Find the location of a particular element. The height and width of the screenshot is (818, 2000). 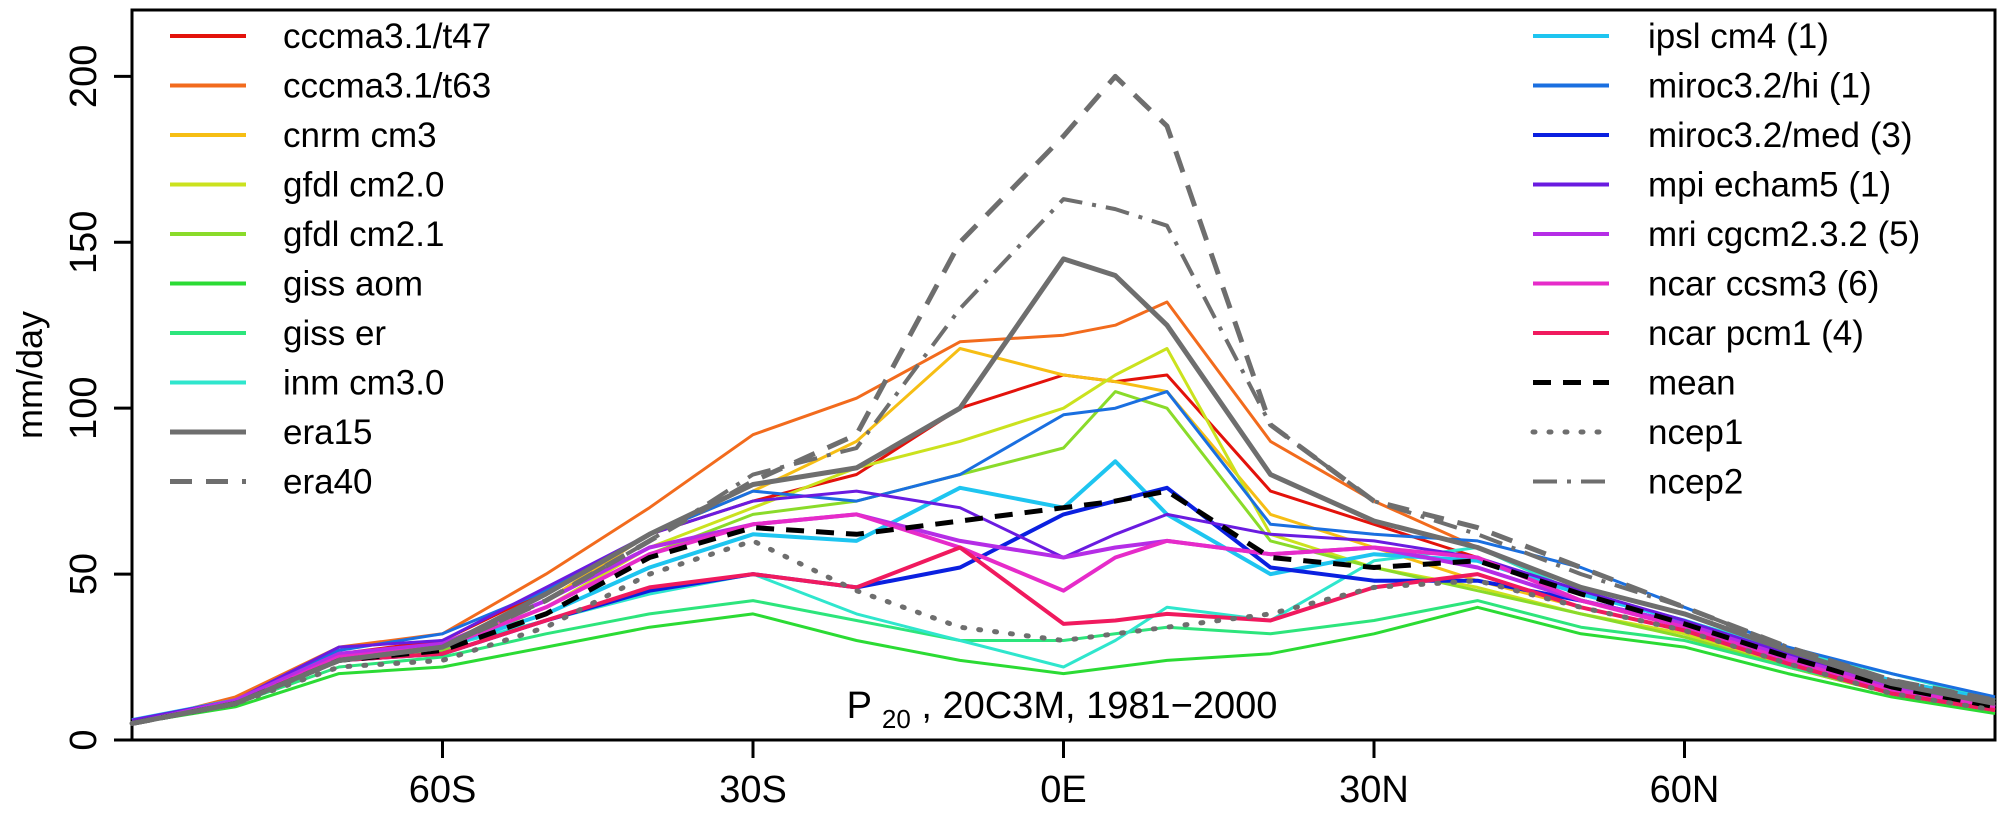

legend-label: ncep1 is located at coordinates (1695, 432).